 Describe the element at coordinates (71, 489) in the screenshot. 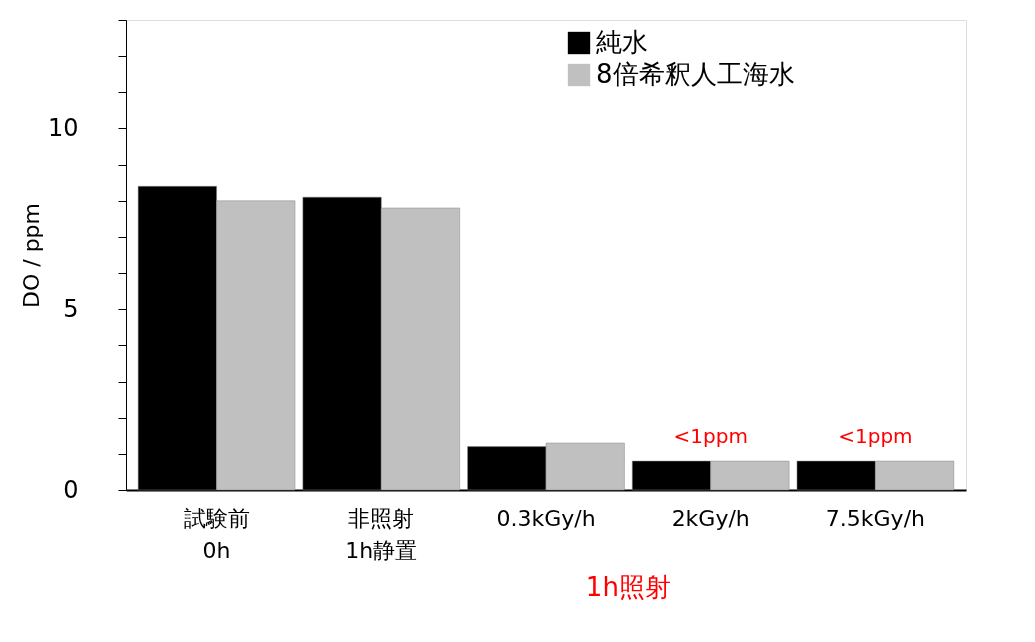

I see `y-tick-label: 0` at that location.